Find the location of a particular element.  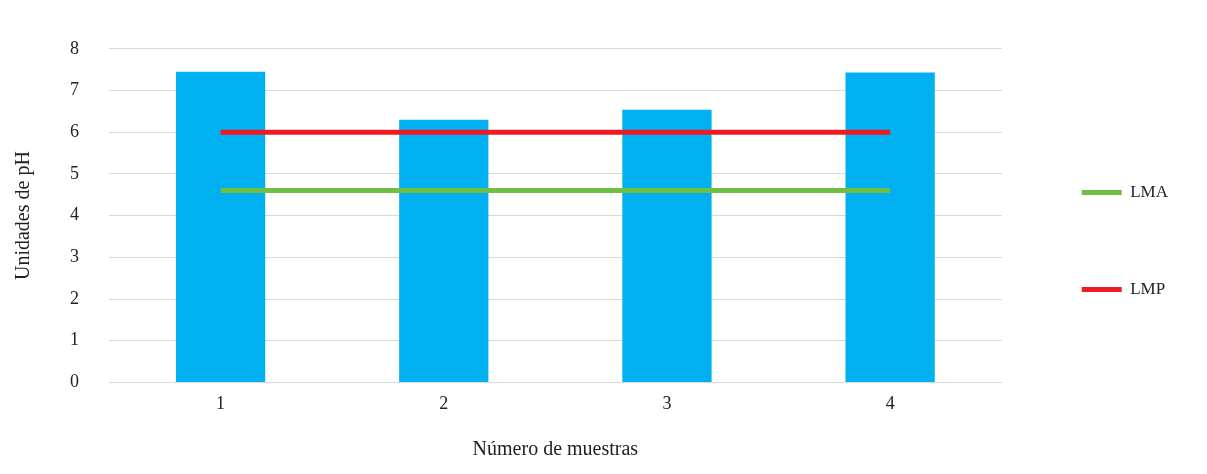

x-tick-label: 1 is located at coordinates (221, 402).